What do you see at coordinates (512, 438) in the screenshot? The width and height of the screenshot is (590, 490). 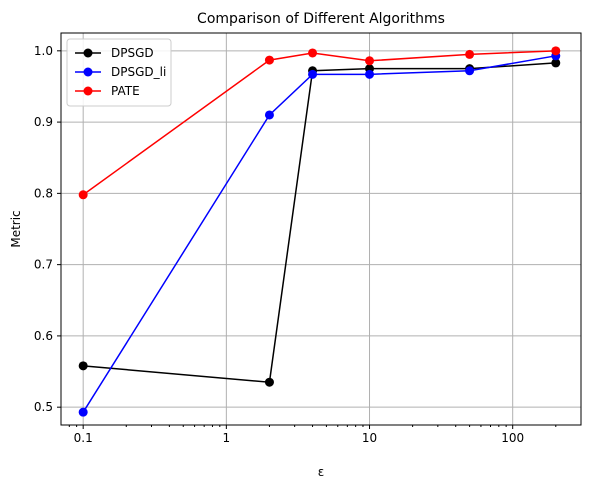 I see `x-tick-label: 100` at bounding box center [512, 438].